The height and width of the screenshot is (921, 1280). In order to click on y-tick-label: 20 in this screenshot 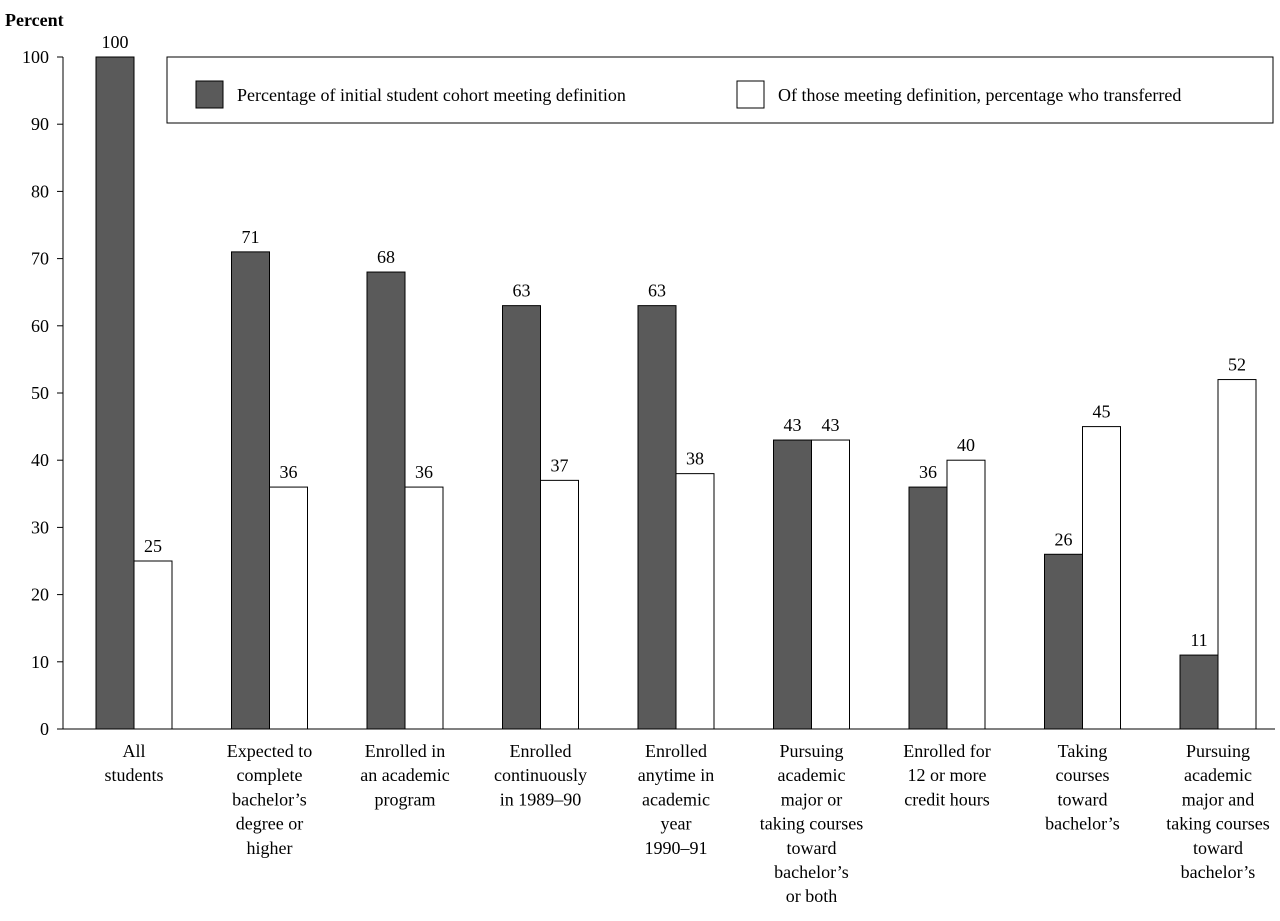, I will do `click(40, 595)`.